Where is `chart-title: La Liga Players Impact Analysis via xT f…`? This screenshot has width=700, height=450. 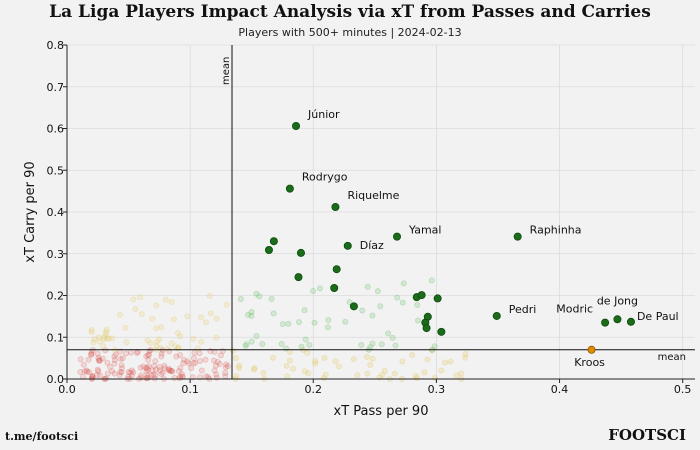
chart-title: La Liga Players Impact Analysis via xT f… is located at coordinates (350, 12).